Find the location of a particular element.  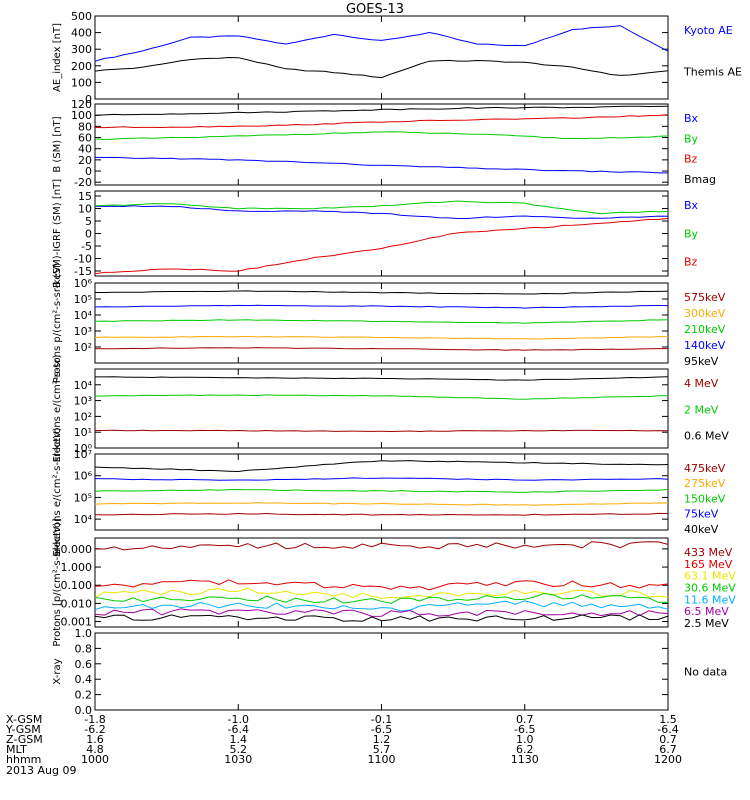

y-tick-label: -5 is located at coordinates (86, 246).